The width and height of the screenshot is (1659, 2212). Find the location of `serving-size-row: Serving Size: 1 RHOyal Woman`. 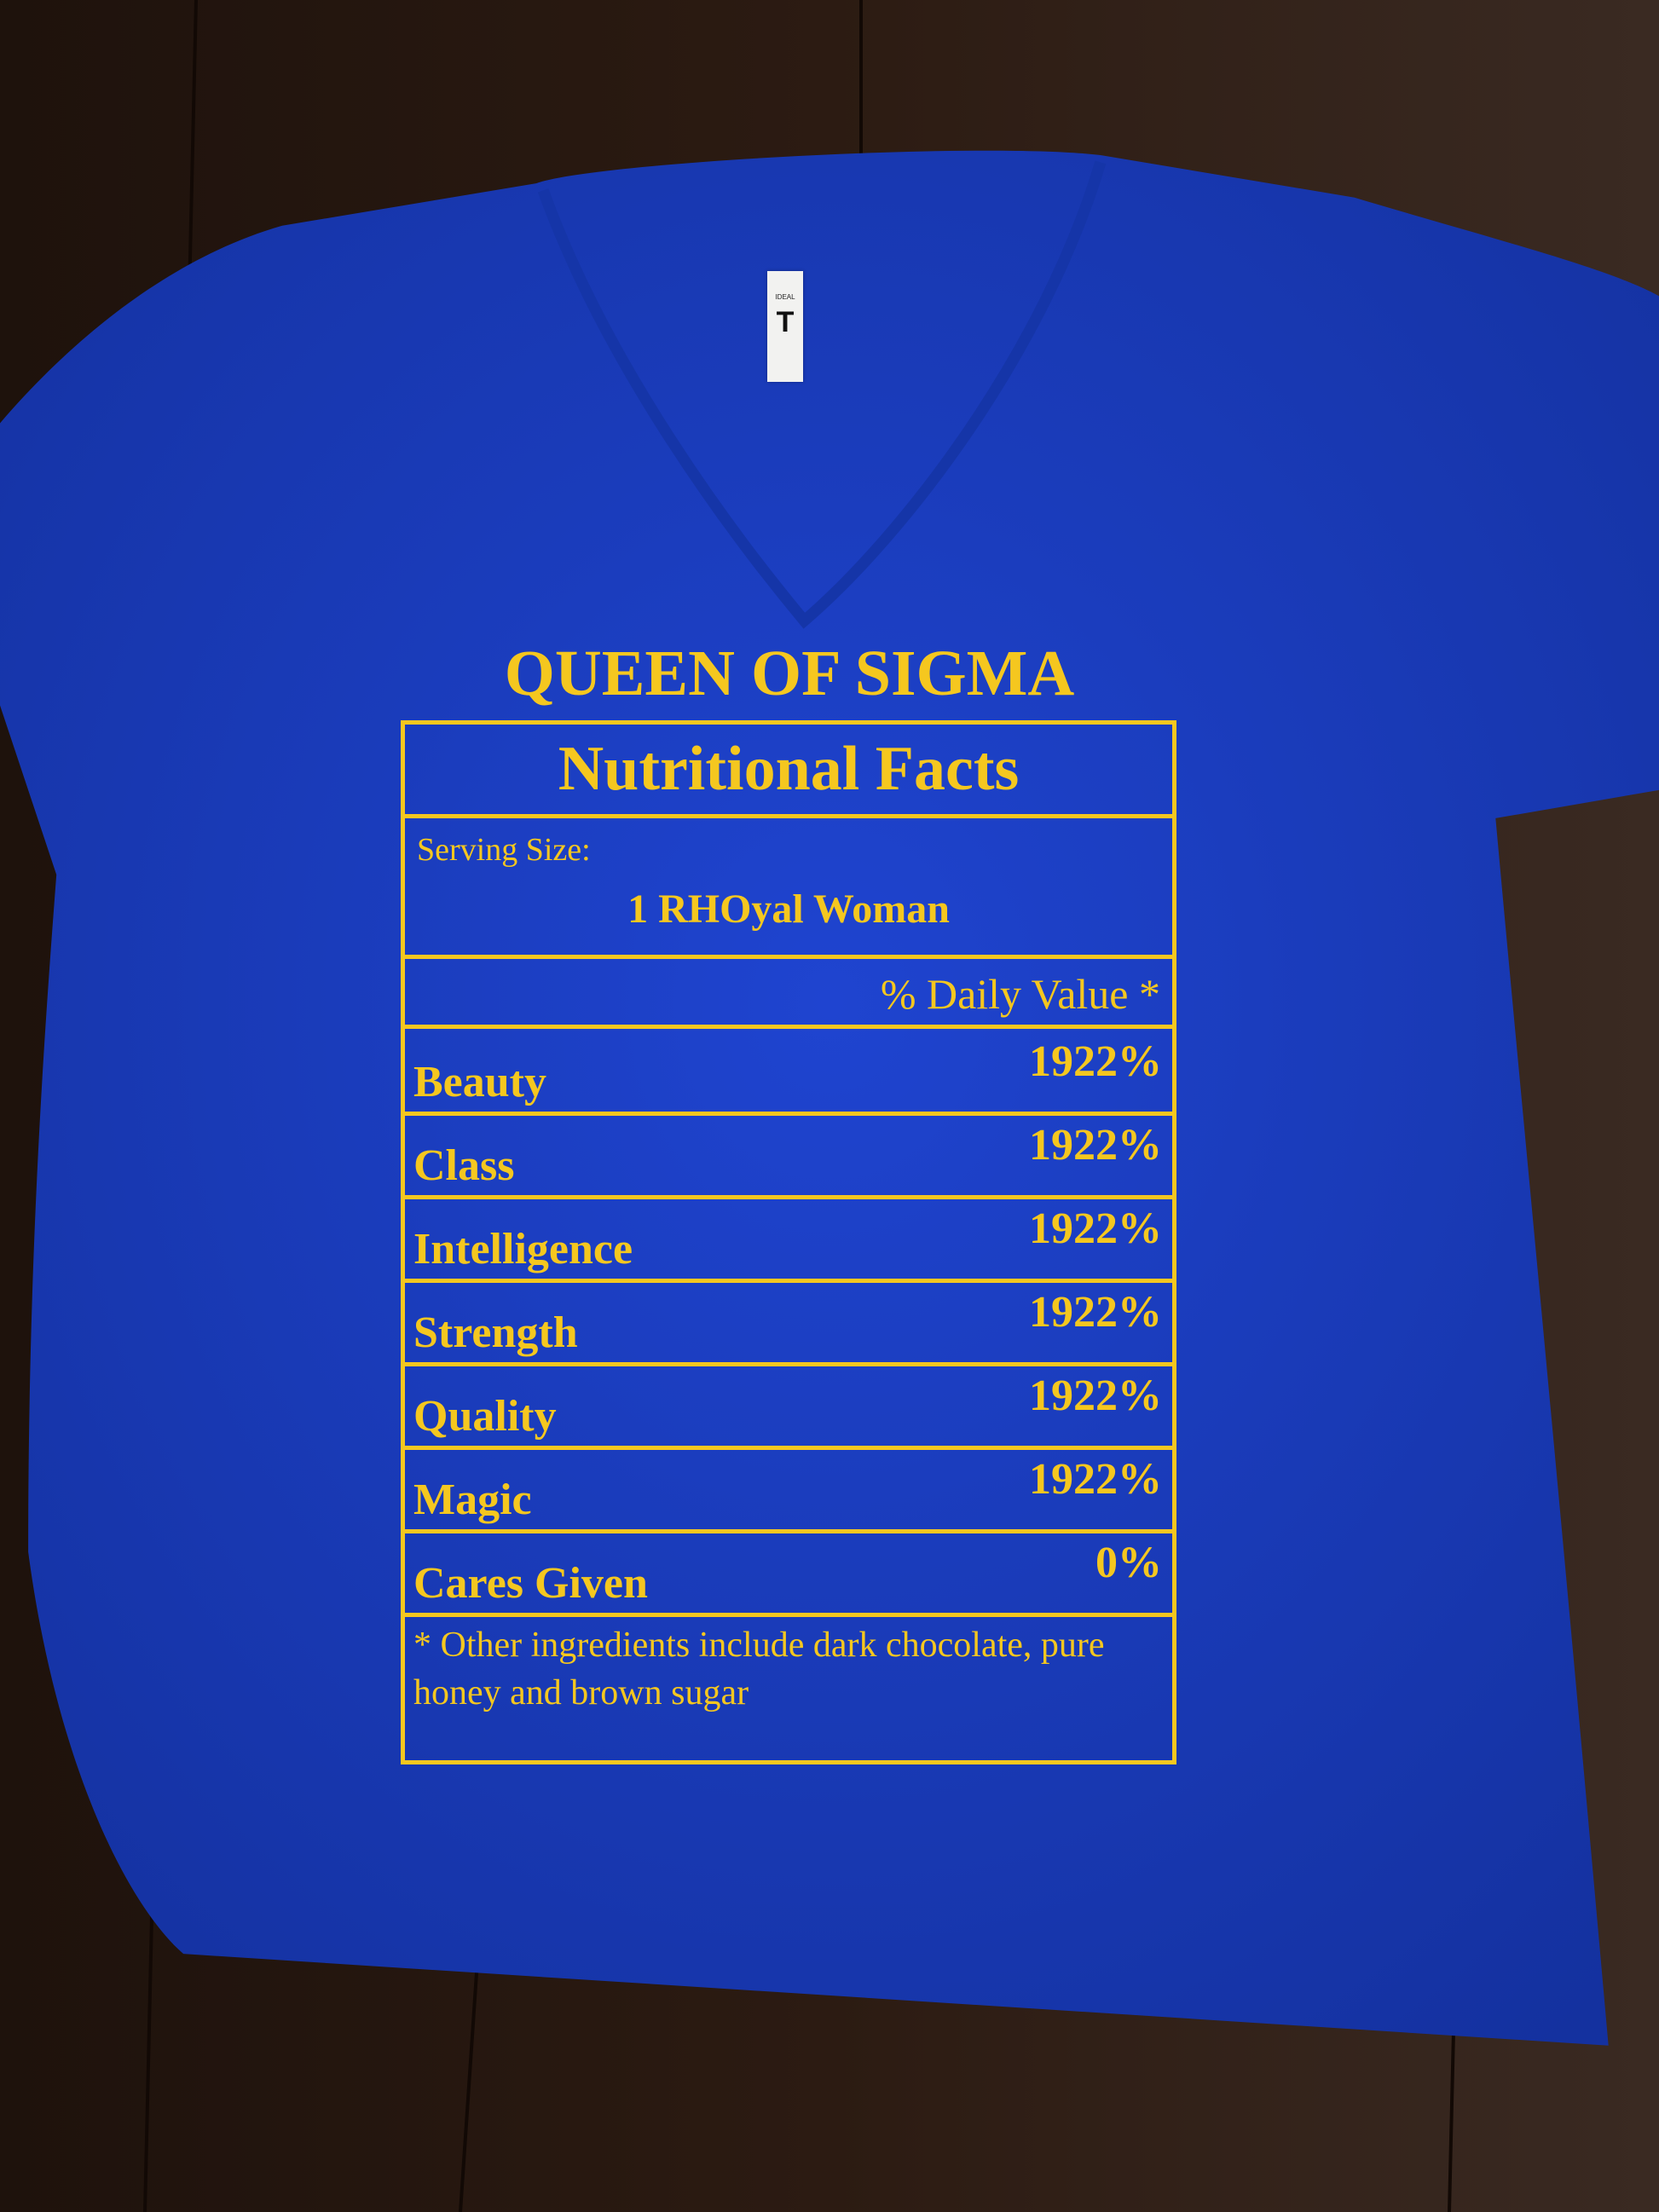

serving-size-row: Serving Size: 1 RHOyal Woman is located at coordinates (789, 888).